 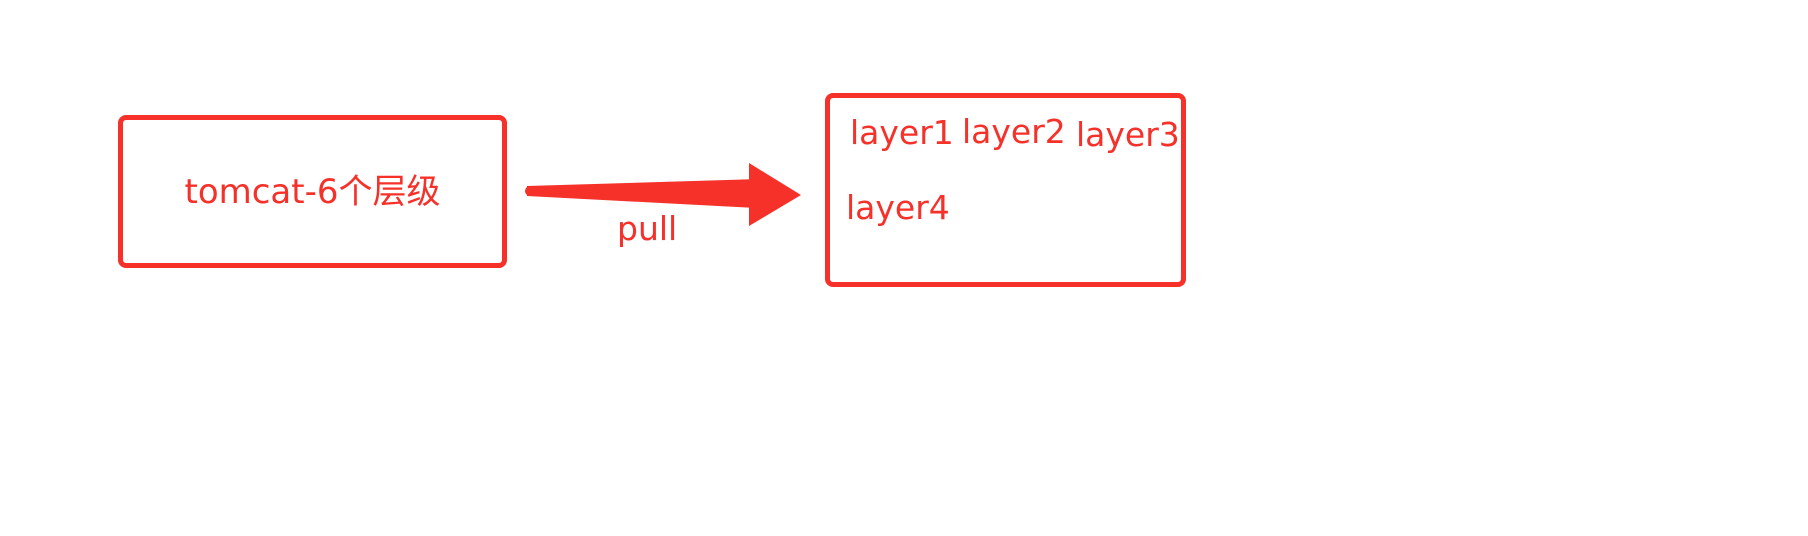 What do you see at coordinates (643, 193) in the screenshot?
I see `arrow-shaft` at bounding box center [643, 193].